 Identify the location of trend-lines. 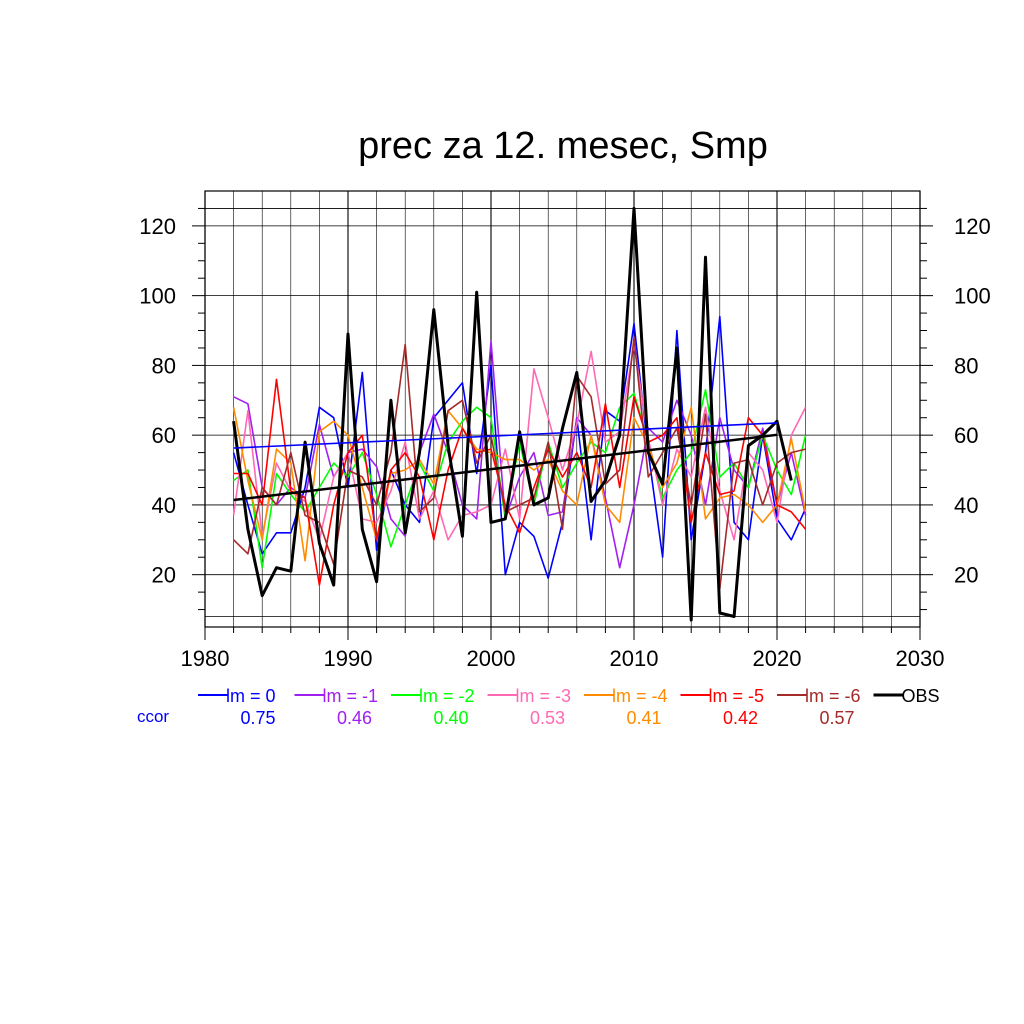
(505, 462).